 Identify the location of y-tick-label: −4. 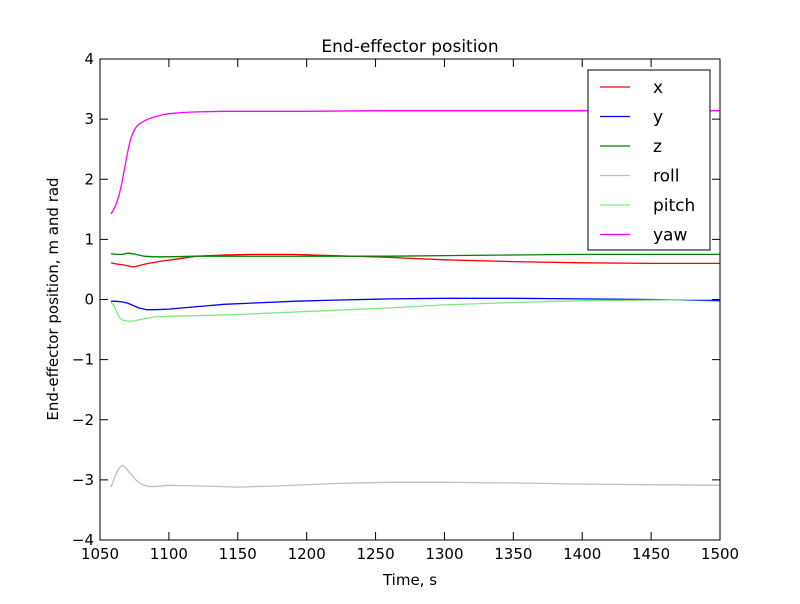
(83, 540).